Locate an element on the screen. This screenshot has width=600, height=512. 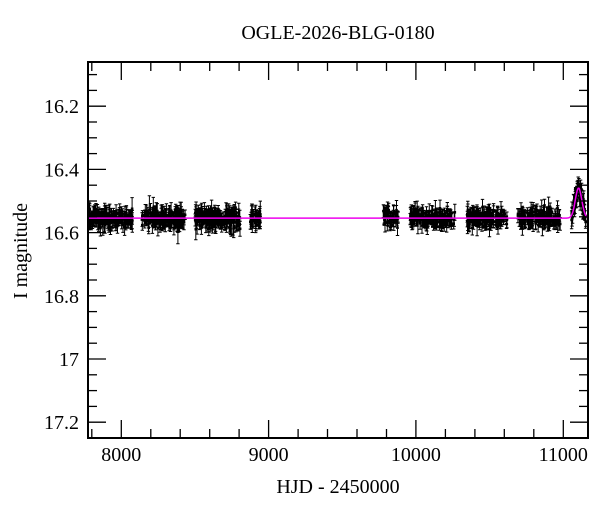
x-tick-label: 11000 is located at coordinates (563, 455).